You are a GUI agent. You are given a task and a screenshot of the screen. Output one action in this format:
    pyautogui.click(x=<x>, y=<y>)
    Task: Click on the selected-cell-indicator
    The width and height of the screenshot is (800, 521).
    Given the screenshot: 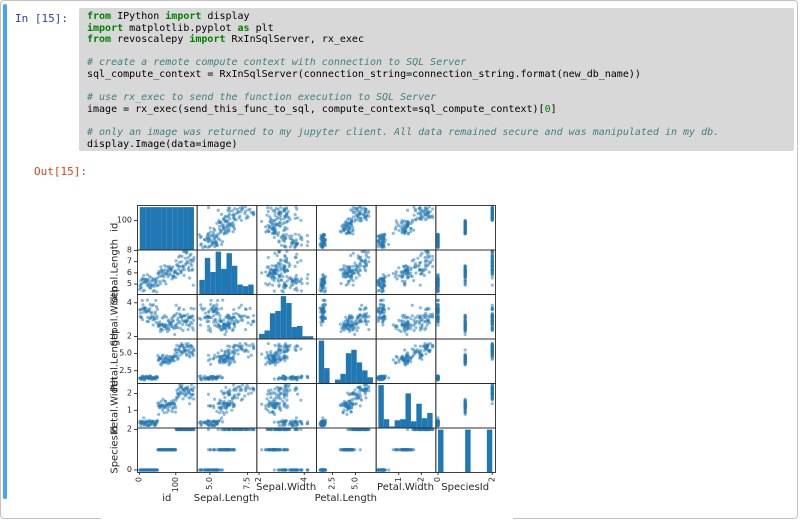 What is the action you would take?
    pyautogui.click(x=5, y=251)
    